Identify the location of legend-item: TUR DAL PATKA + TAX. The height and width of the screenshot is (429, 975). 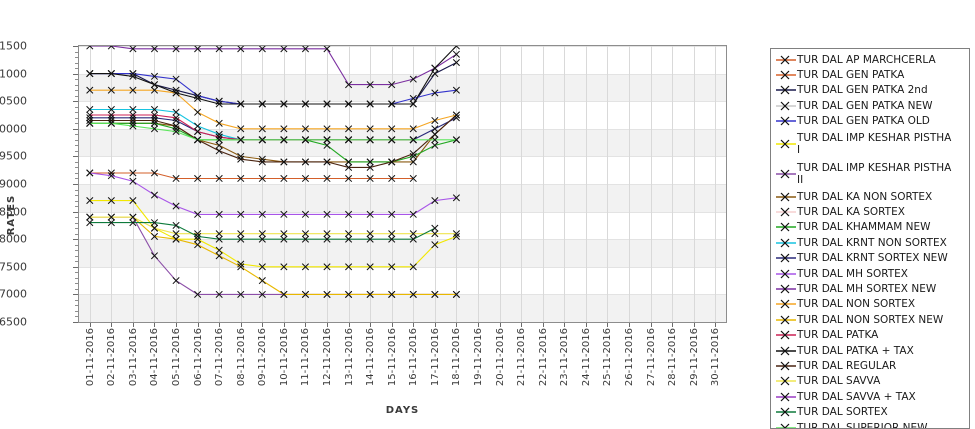
(871, 350).